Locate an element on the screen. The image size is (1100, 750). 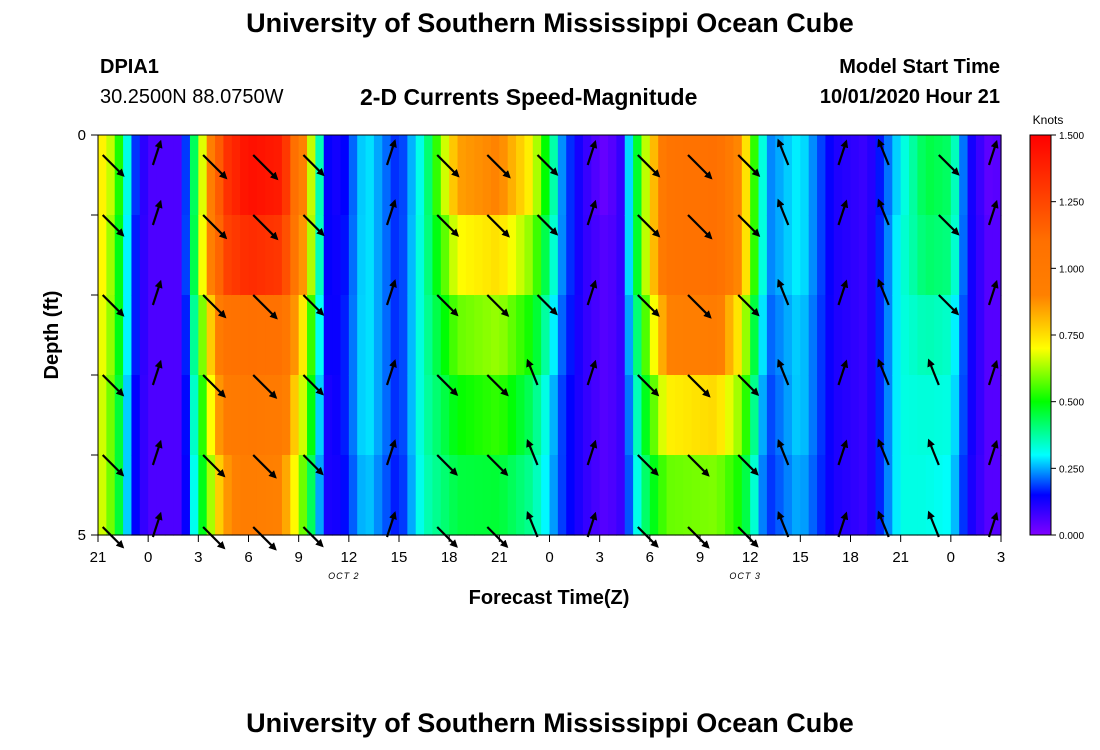
x-tick-label: 9 is located at coordinates (298, 557).